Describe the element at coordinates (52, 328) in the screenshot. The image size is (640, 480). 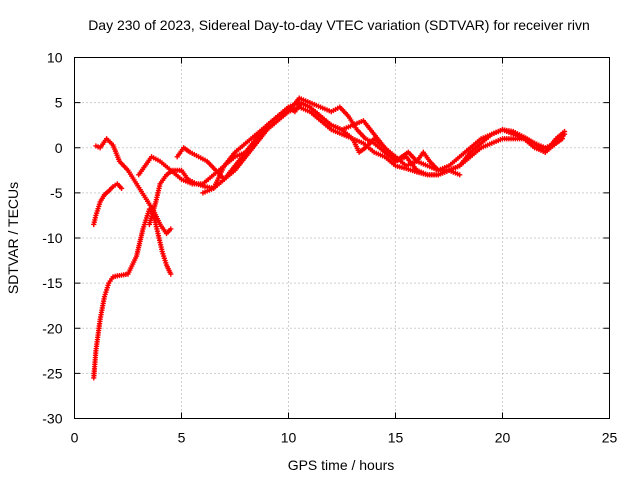
I see `y-tick-label: -20` at that location.